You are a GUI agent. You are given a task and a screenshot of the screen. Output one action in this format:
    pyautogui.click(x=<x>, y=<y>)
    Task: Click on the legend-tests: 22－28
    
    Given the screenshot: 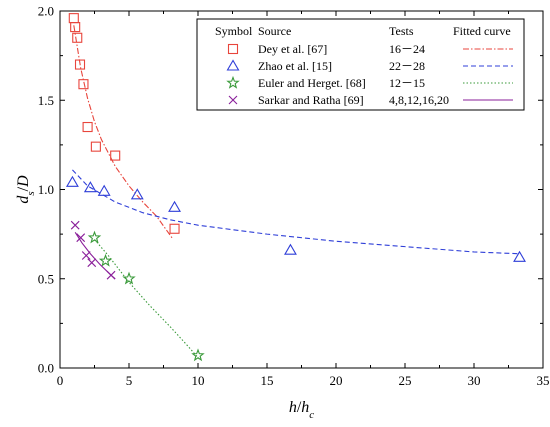 What is the action you would take?
    pyautogui.click(x=407, y=66)
    